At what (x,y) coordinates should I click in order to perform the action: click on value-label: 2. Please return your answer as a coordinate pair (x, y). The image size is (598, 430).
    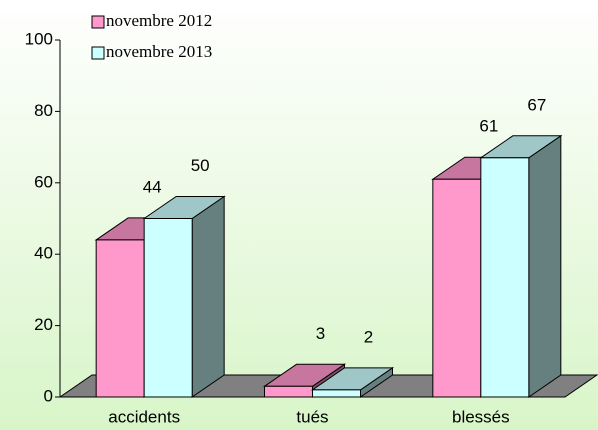
    Looking at the image, I should click on (368, 336).